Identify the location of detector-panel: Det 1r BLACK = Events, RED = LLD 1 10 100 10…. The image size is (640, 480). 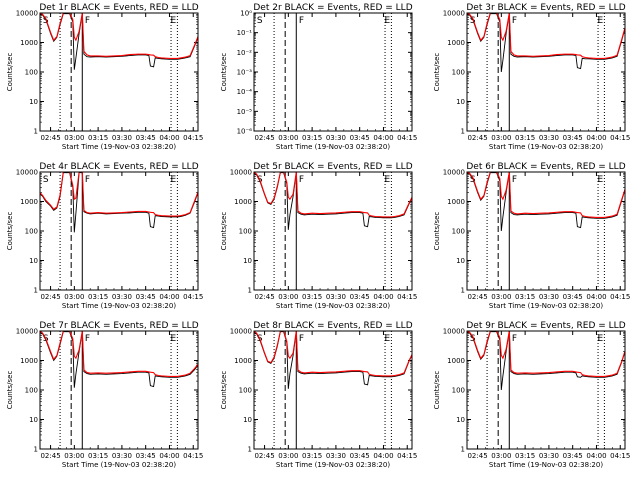
(104, 77).